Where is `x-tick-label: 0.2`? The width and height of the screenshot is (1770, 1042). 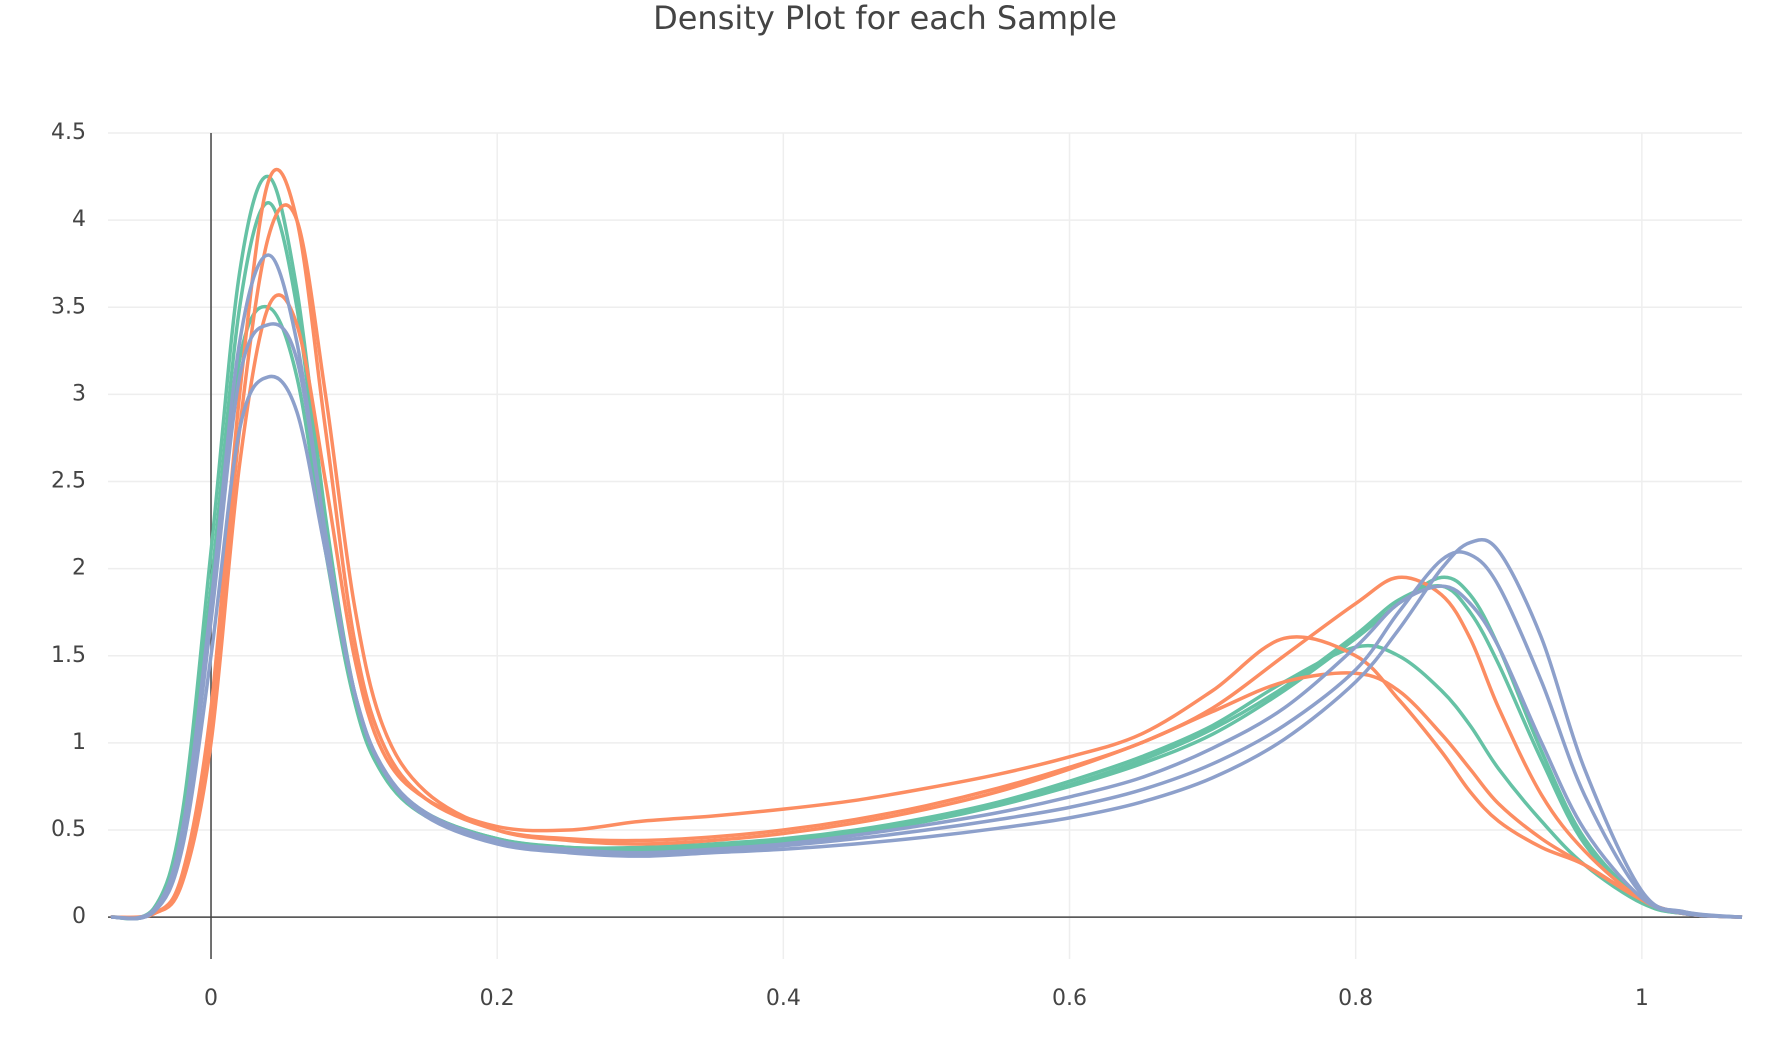 x-tick-label: 0.2 is located at coordinates (497, 998).